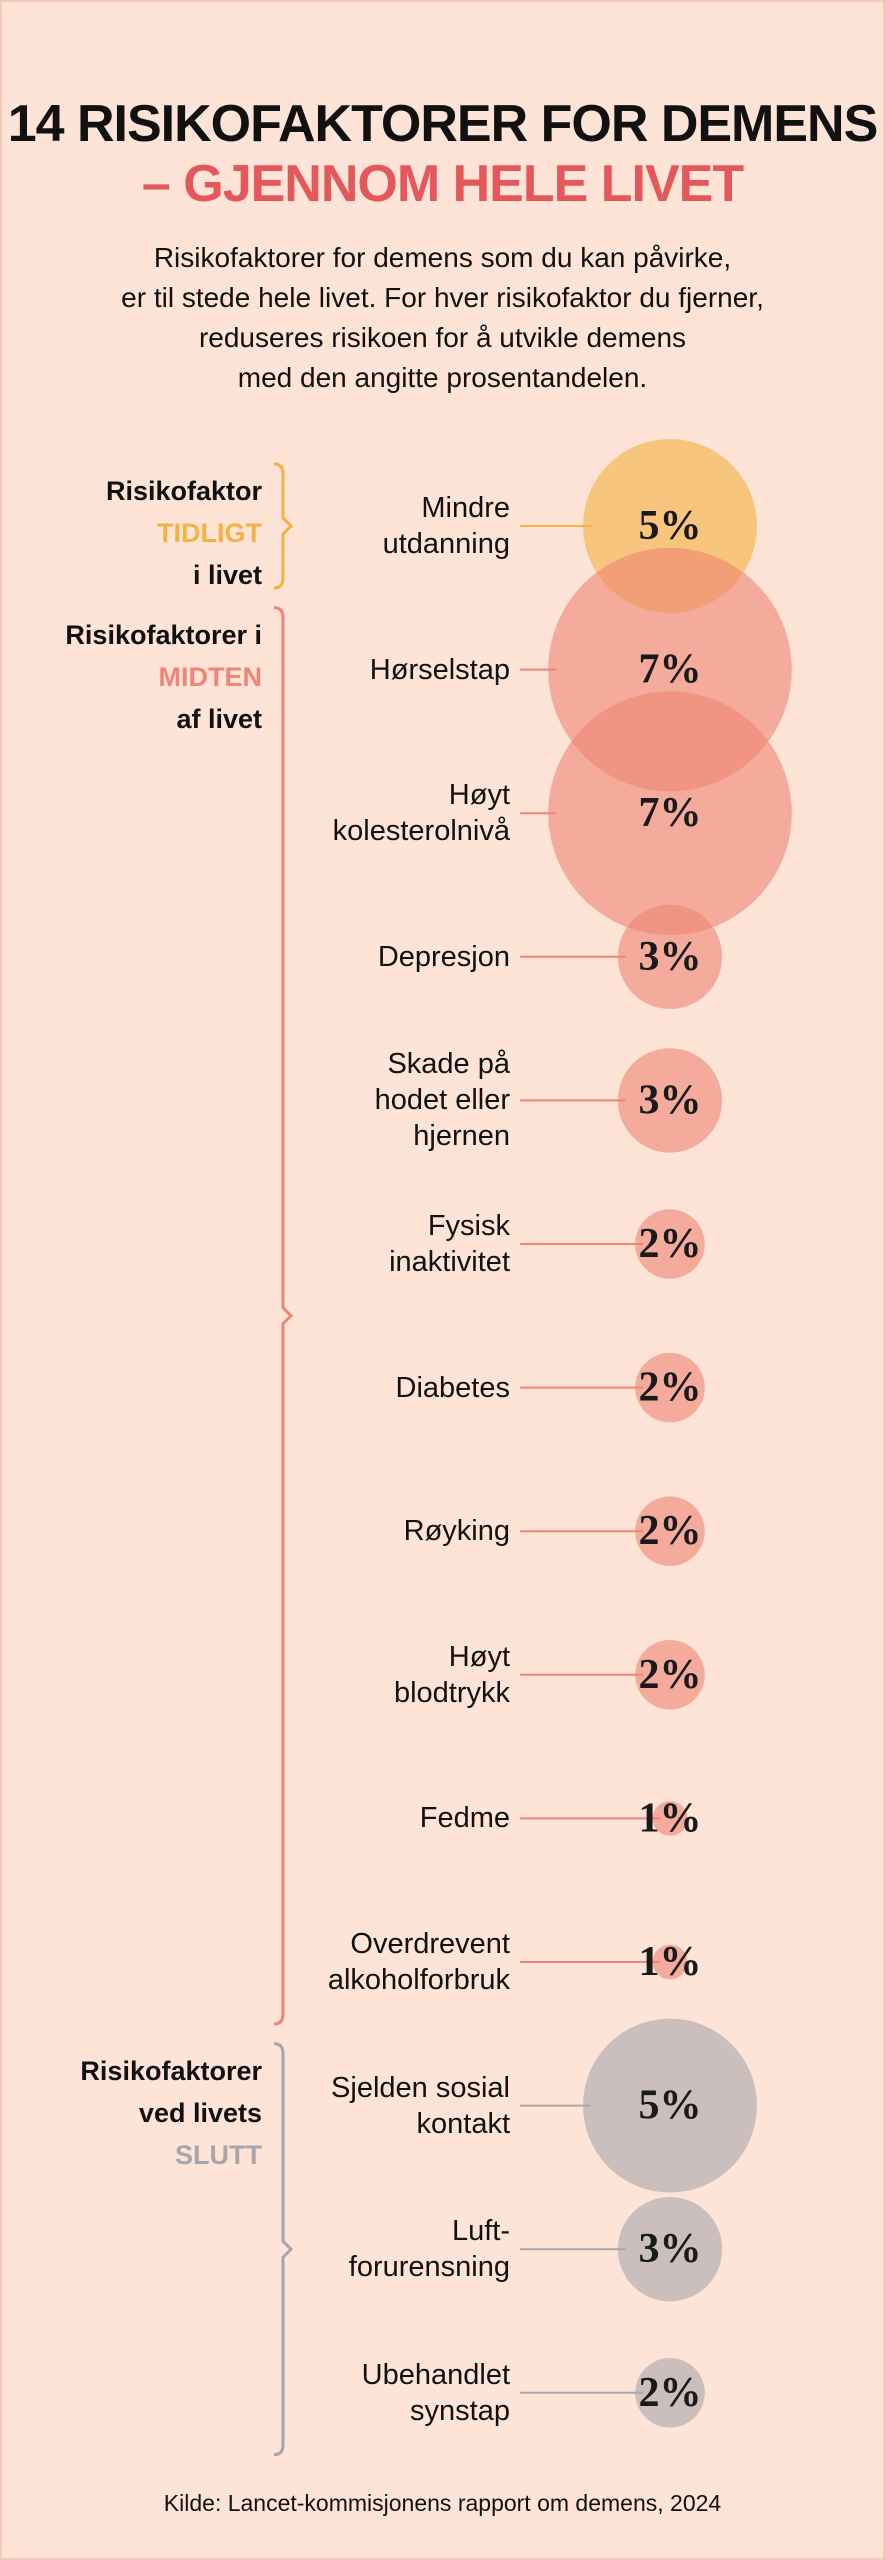 Image resolution: width=885 pixels, height=2560 pixels. What do you see at coordinates (171, 2070) in the screenshot?
I see `group-label: Risikofaktorer` at bounding box center [171, 2070].